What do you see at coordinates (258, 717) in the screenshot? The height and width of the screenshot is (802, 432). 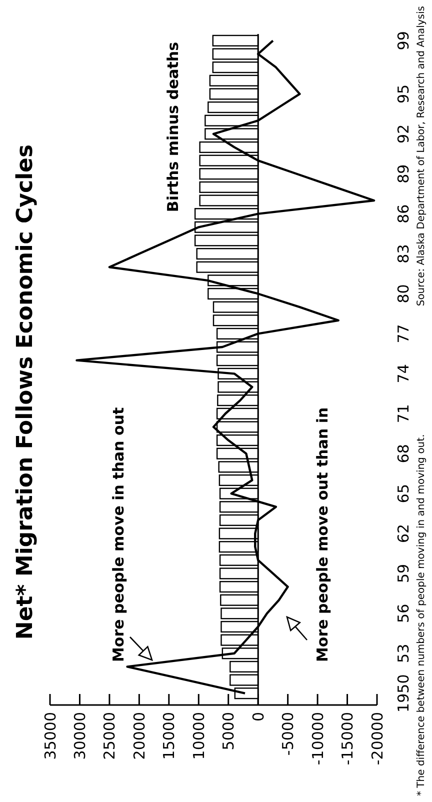 I see `x-tick-label: 0` at bounding box center [258, 717].